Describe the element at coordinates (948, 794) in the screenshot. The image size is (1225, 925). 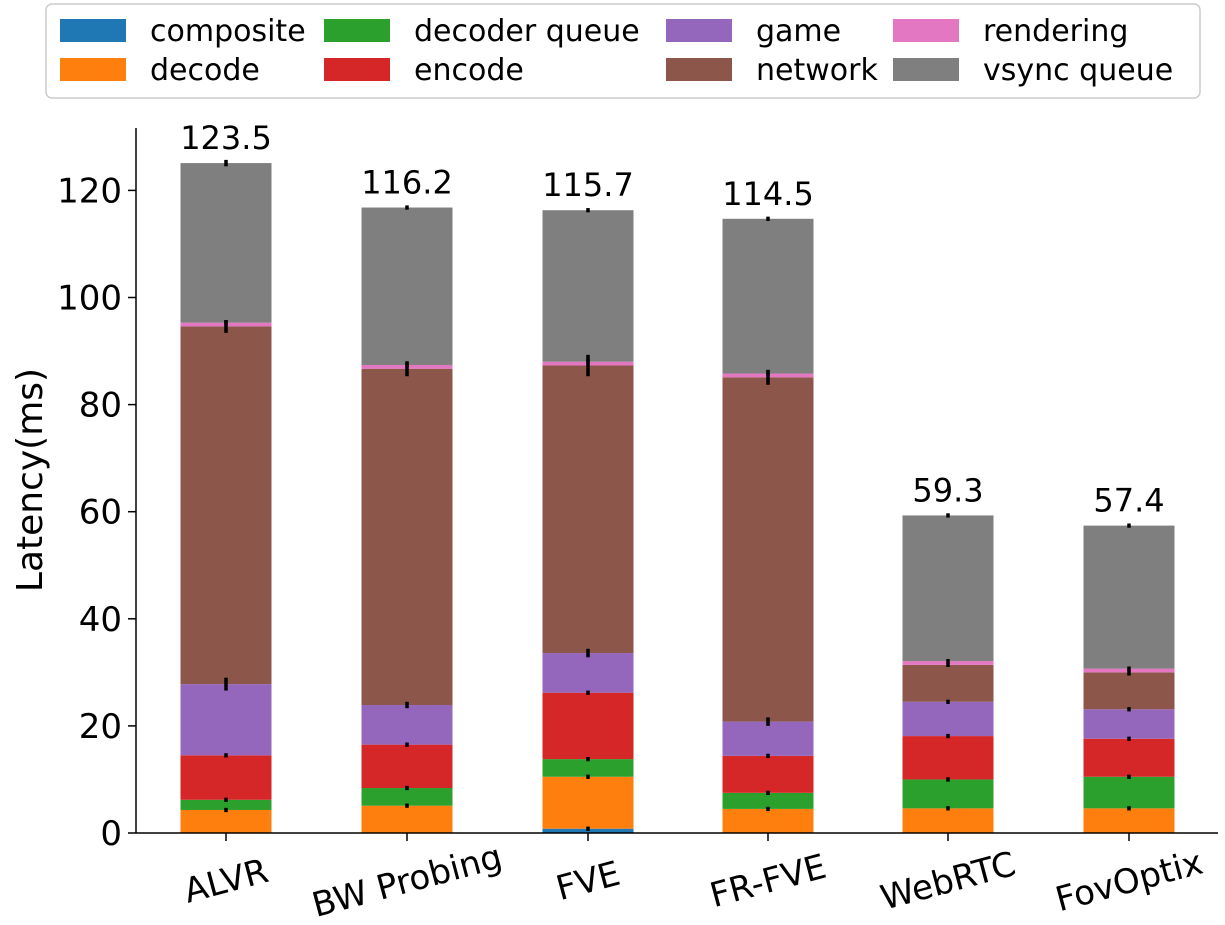
I see `bar-webrtc-decoder-queue` at that location.